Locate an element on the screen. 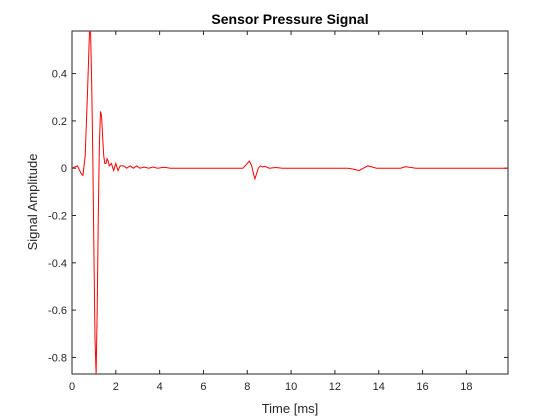 The image size is (560, 420). x-tick-label: 14 is located at coordinates (379, 387).